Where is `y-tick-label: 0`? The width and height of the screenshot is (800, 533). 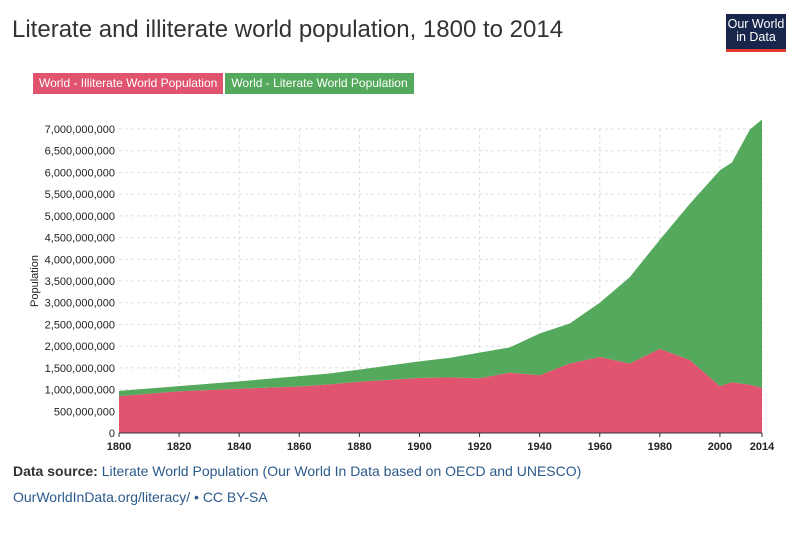
y-tick-label: 0 is located at coordinates (112, 434).